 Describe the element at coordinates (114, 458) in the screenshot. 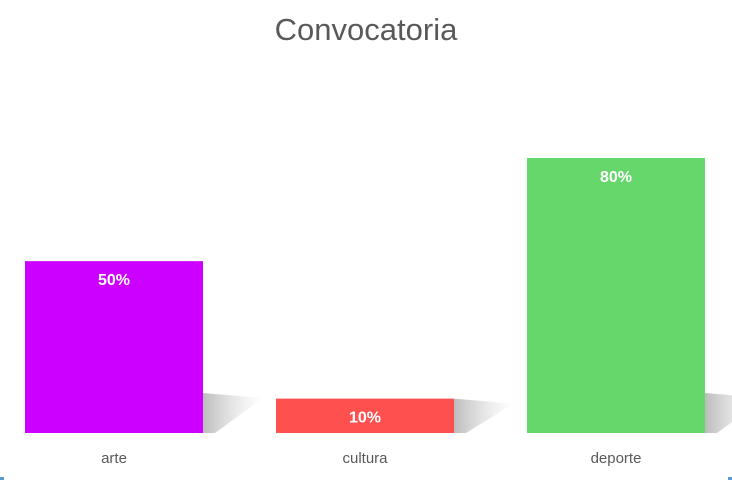

I see `category-label-arte: arte` at that location.